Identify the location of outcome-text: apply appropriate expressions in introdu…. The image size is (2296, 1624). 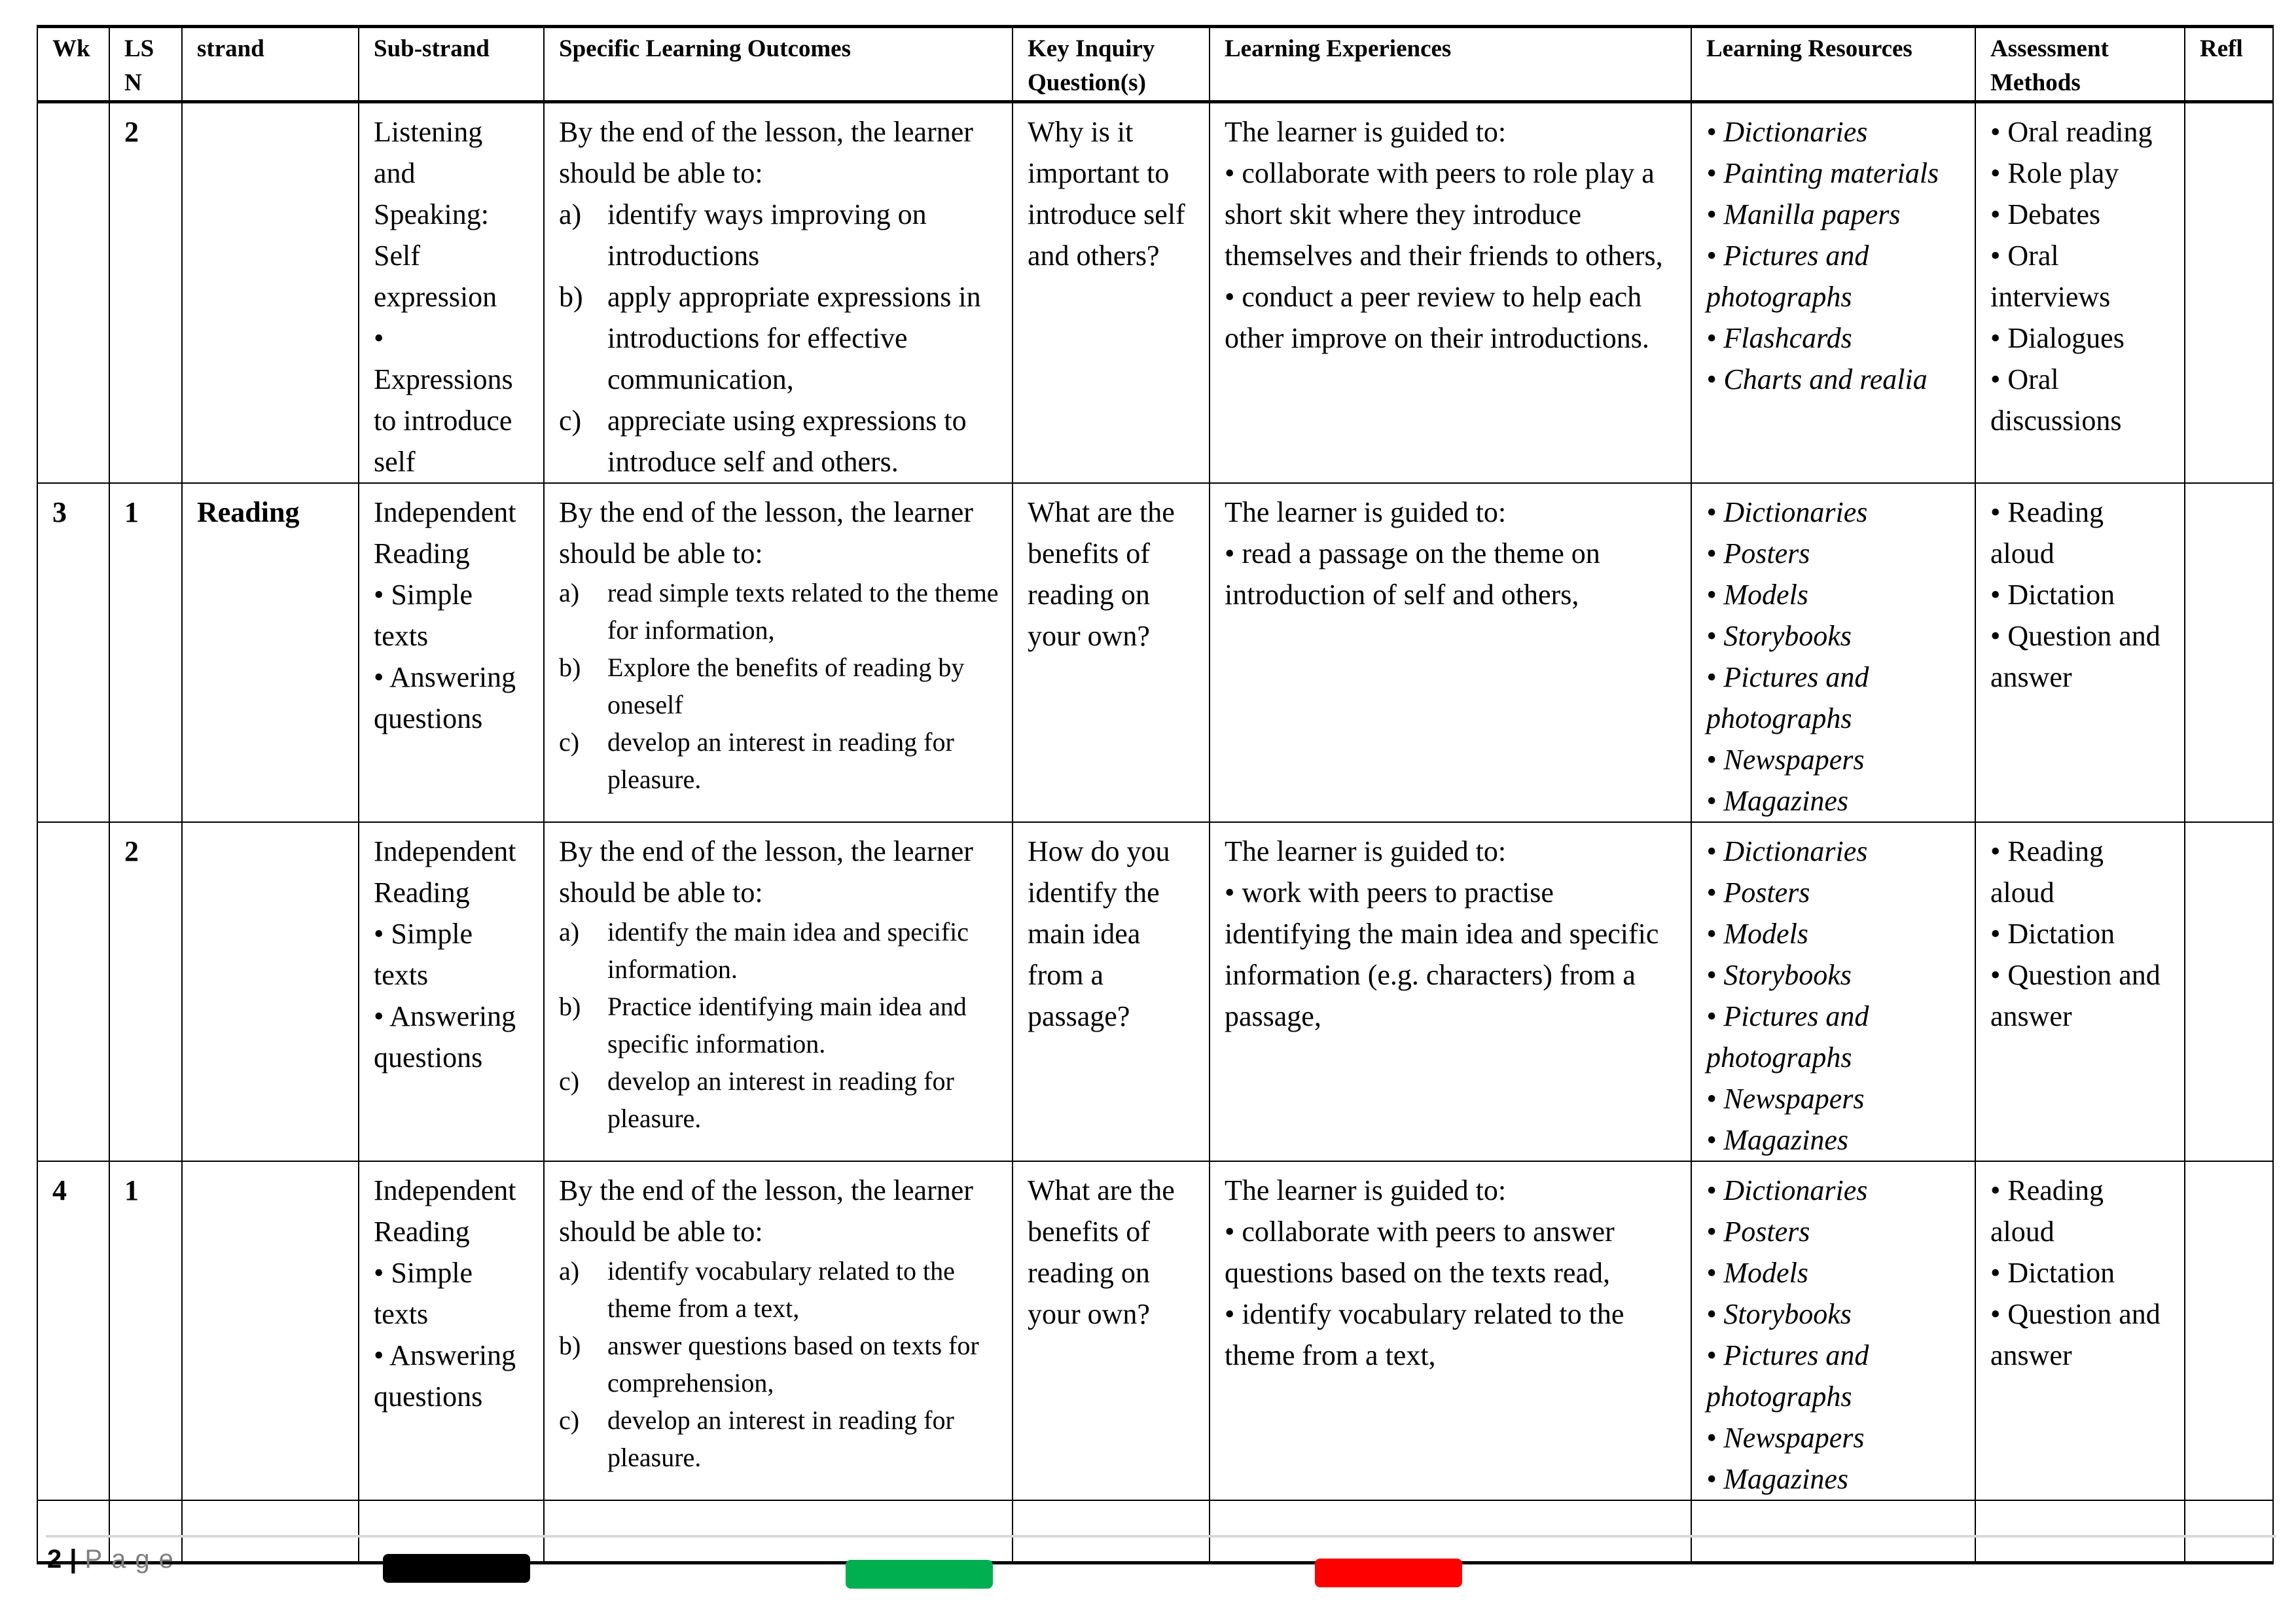
(794, 338).